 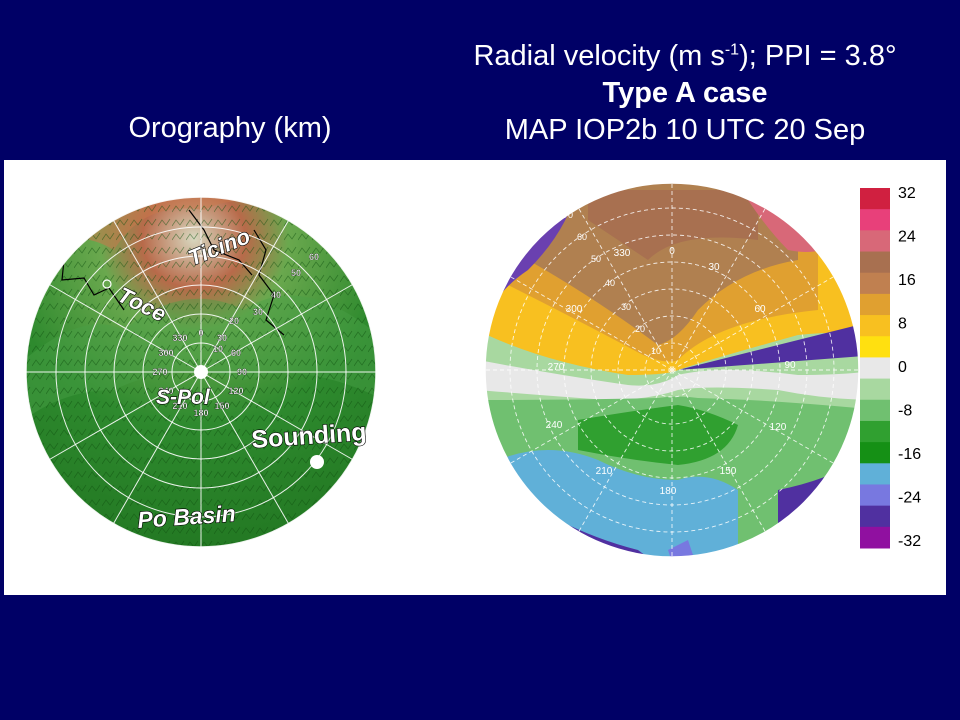 What do you see at coordinates (183, 397) in the screenshot?
I see `label-spol: S-Pol` at bounding box center [183, 397].